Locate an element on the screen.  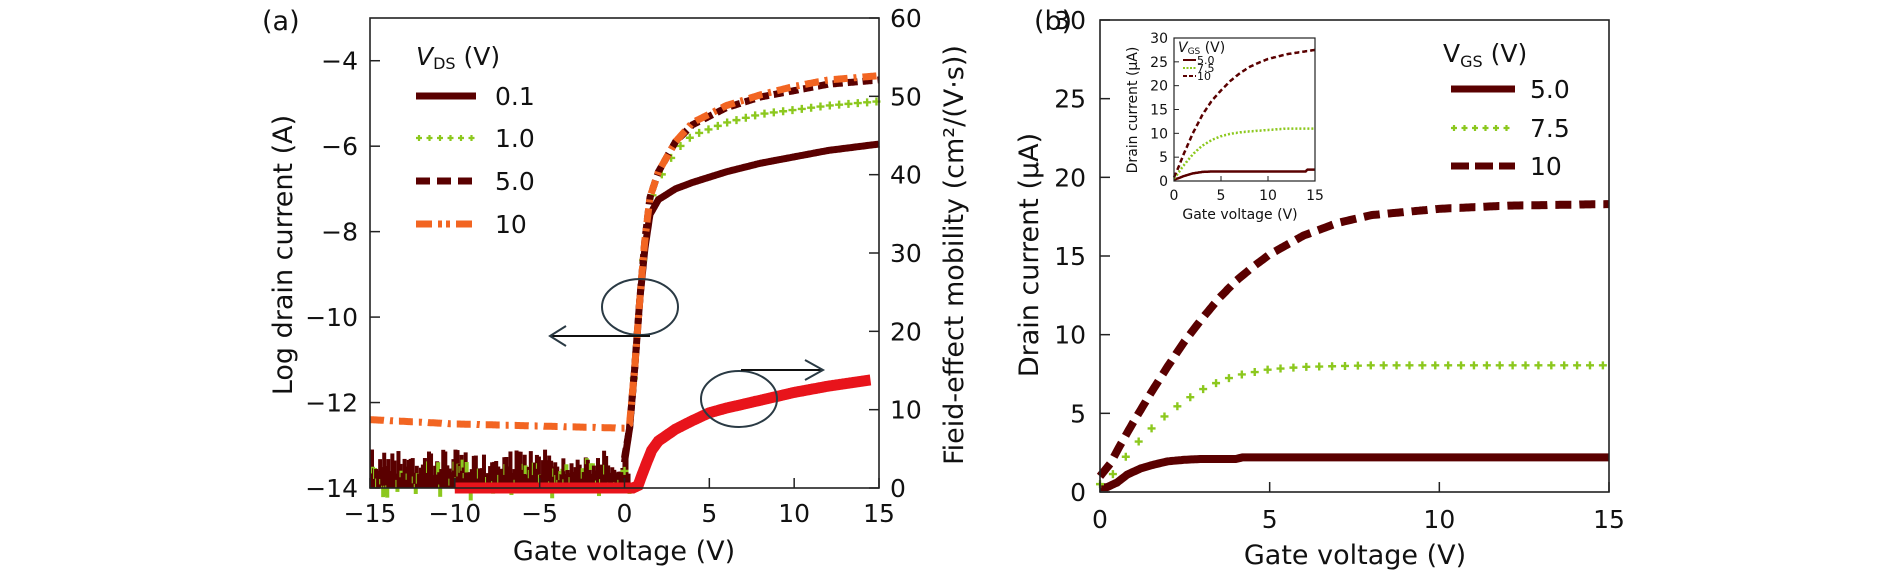
panel-a-y-ticks: −14 −12 −10 −8 −6 −4 is located at coordinates (342, 275).